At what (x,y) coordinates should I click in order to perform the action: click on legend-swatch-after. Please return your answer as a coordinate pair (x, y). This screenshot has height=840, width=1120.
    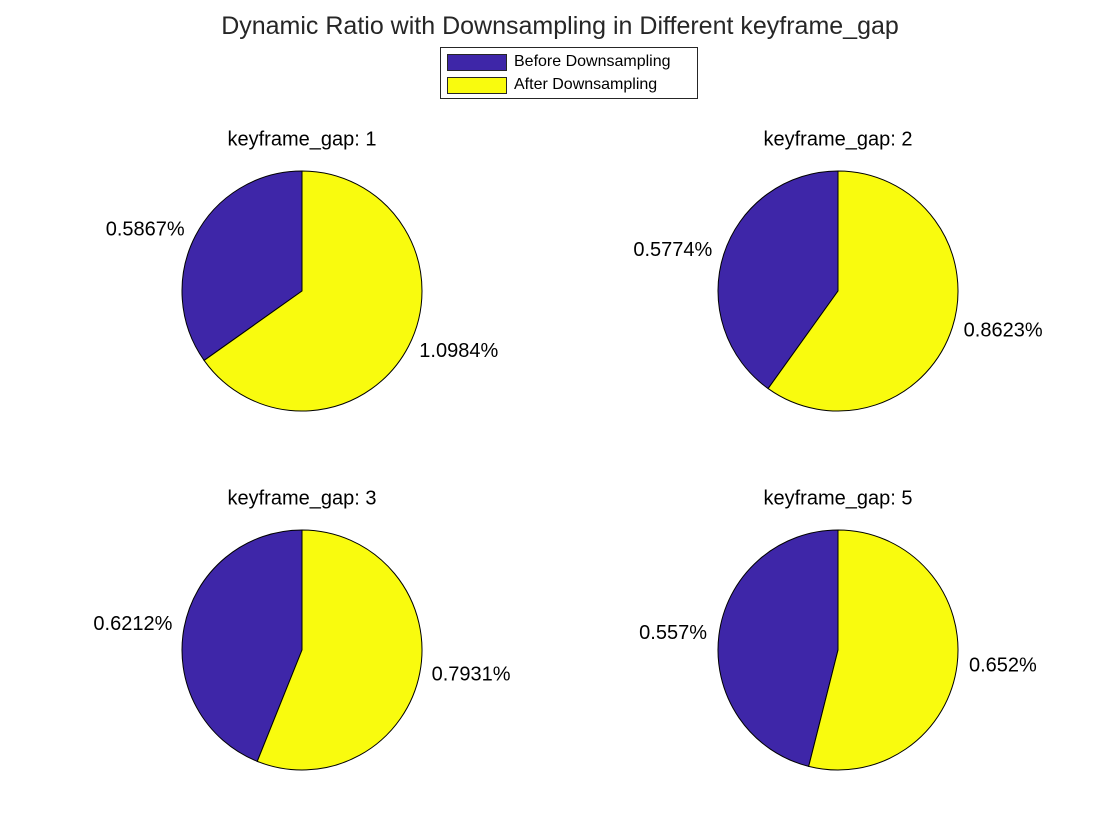
    Looking at the image, I should click on (477, 85).